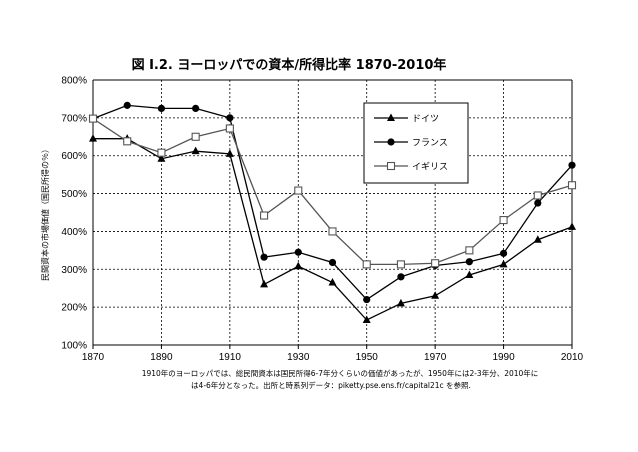 The width and height of the screenshot is (638, 452). Describe the element at coordinates (74, 346) in the screenshot. I see `y-tick-label: 100%` at that location.